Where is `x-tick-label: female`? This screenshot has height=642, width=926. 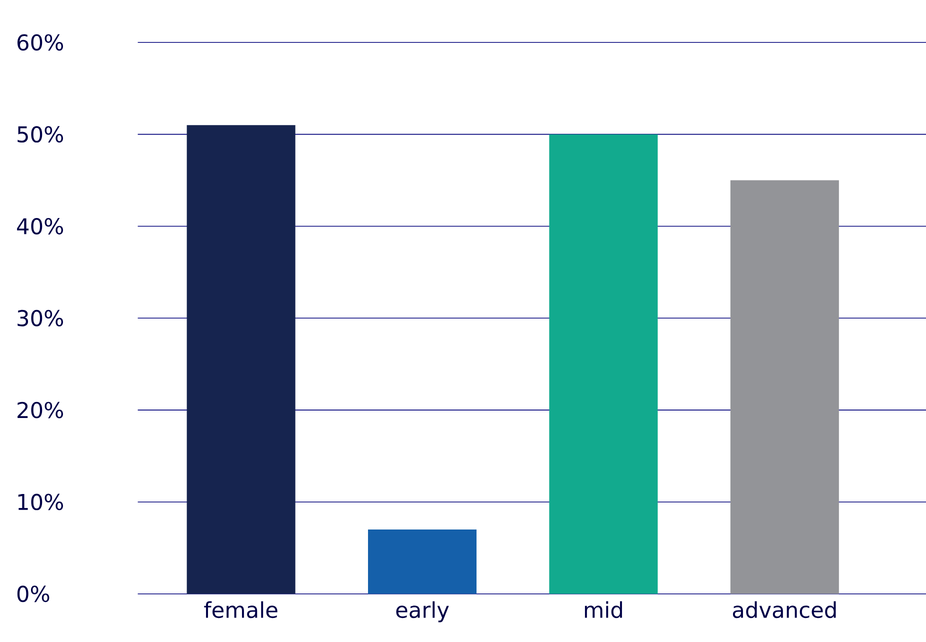 x-tick-label: female is located at coordinates (241, 609).